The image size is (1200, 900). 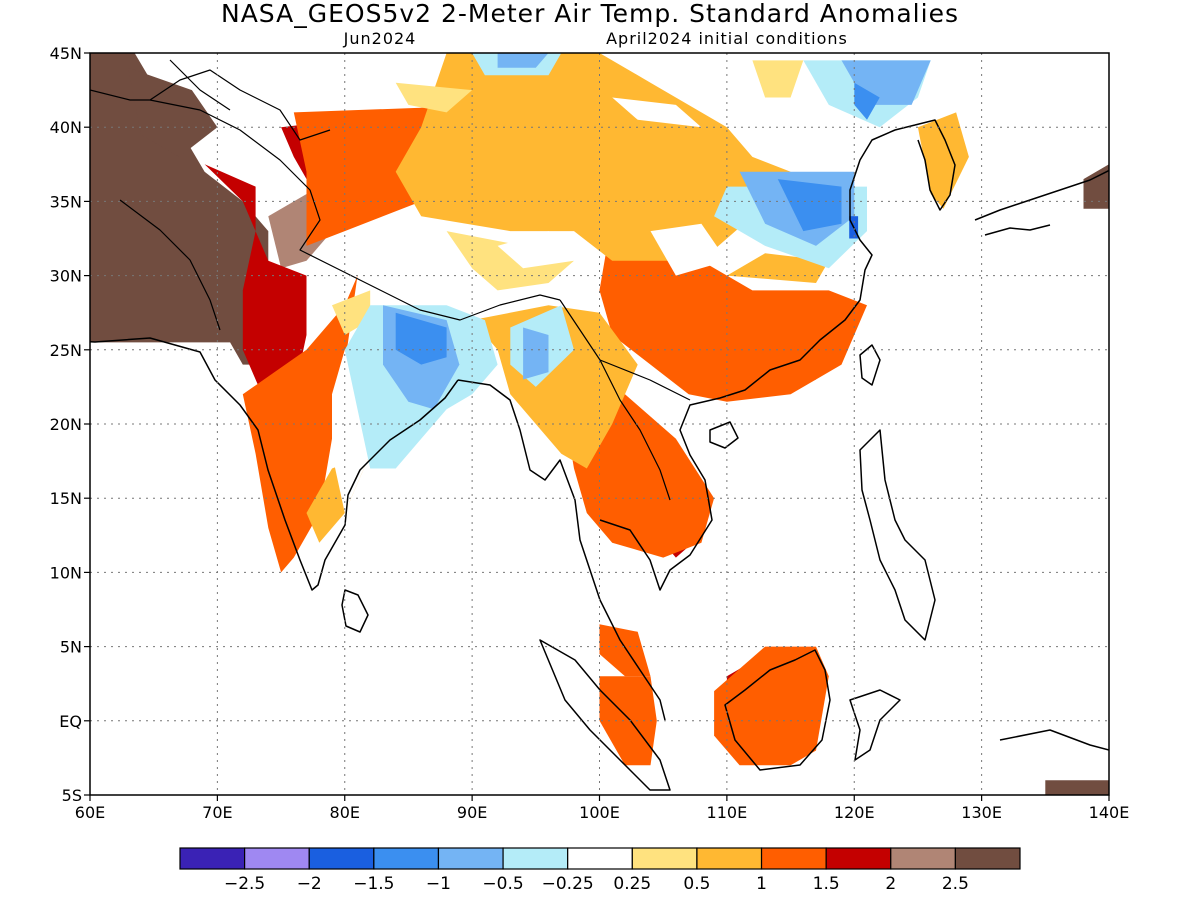 I want to click on longitude-tick-label: 80E, so click(x=345, y=812).